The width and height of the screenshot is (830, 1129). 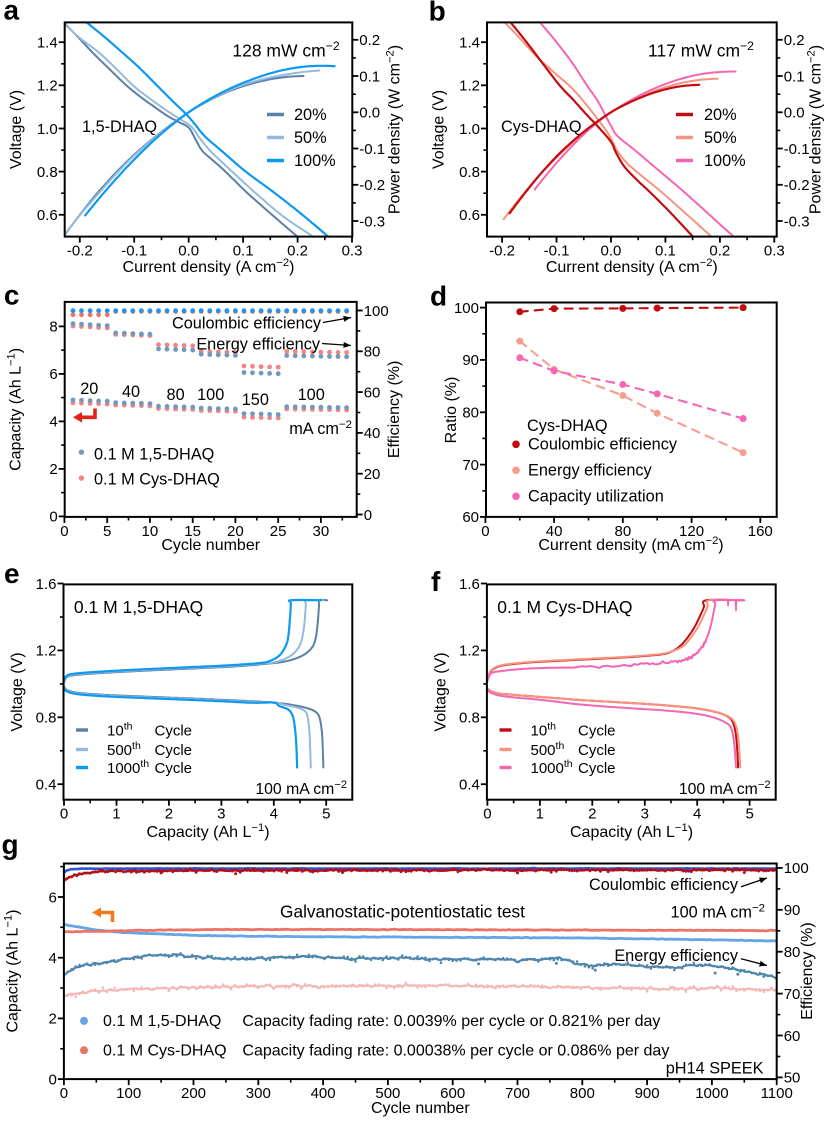 What do you see at coordinates (541, 127) in the screenshot?
I see `svg-text: Cys-DHAQ` at bounding box center [541, 127].